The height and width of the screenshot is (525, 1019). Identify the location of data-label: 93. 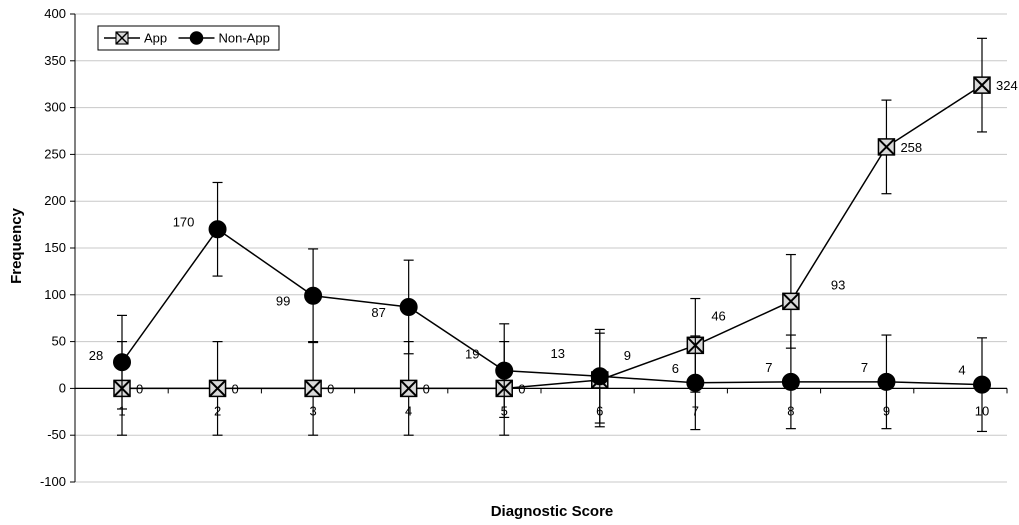
(838, 284).